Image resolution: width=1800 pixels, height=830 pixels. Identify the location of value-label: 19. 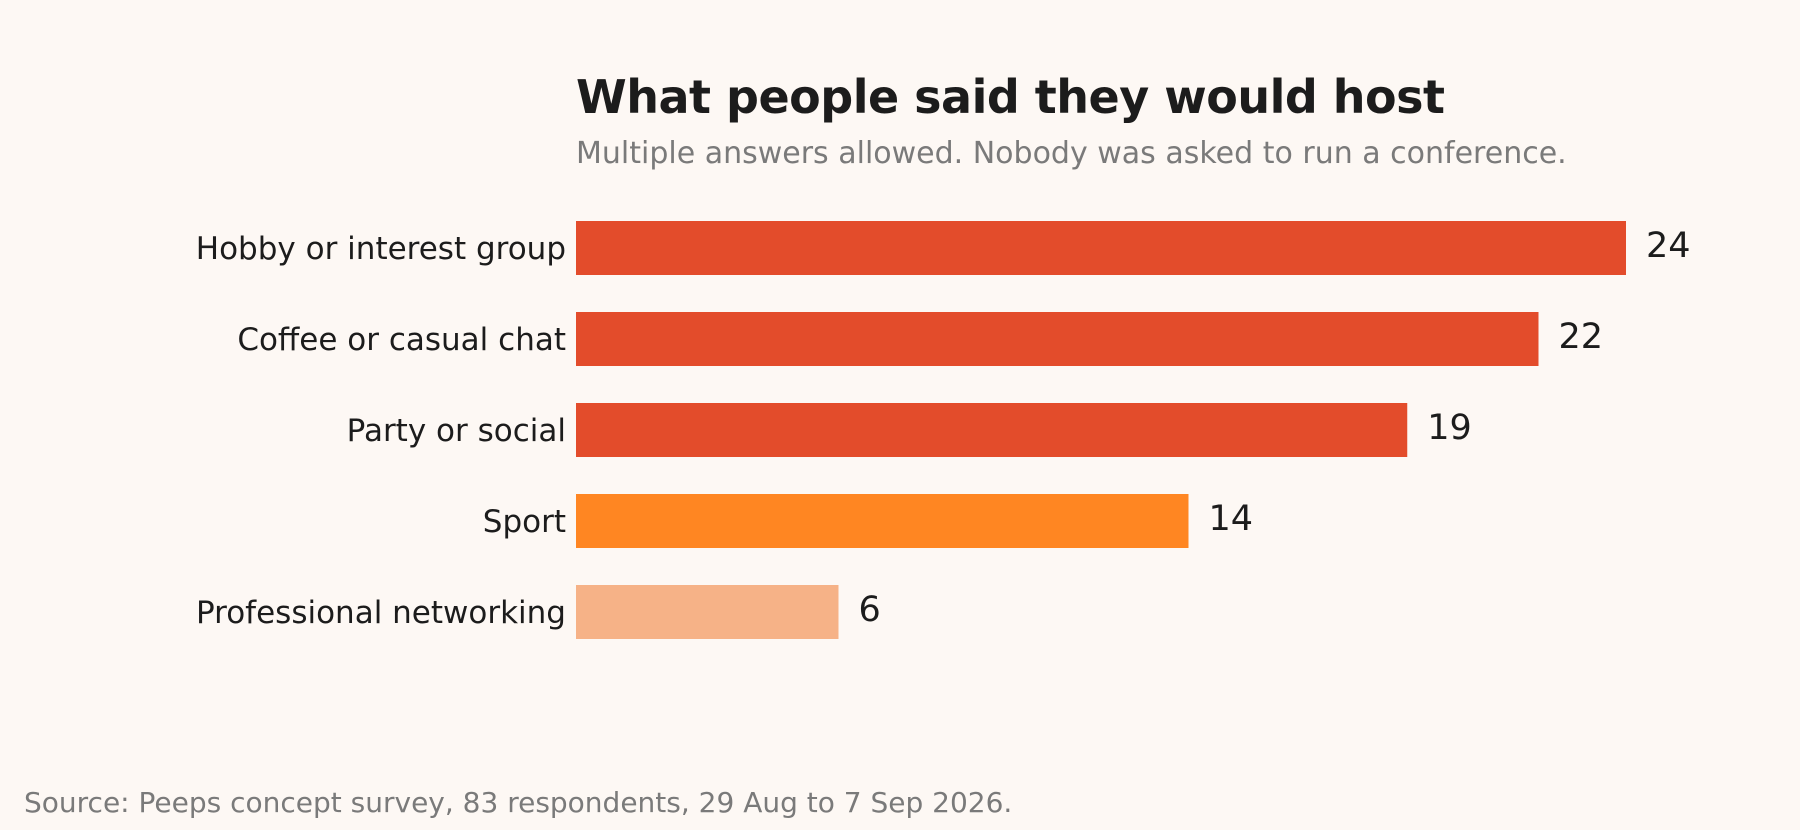
(1449, 428).